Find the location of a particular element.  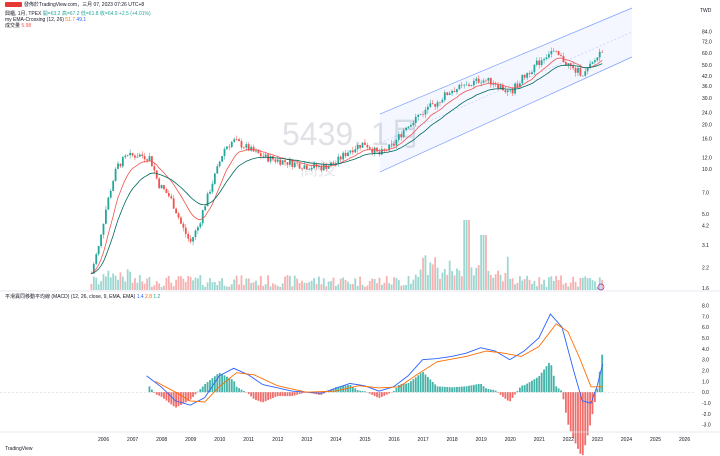

time-tick-label: 2012 is located at coordinates (277, 440).